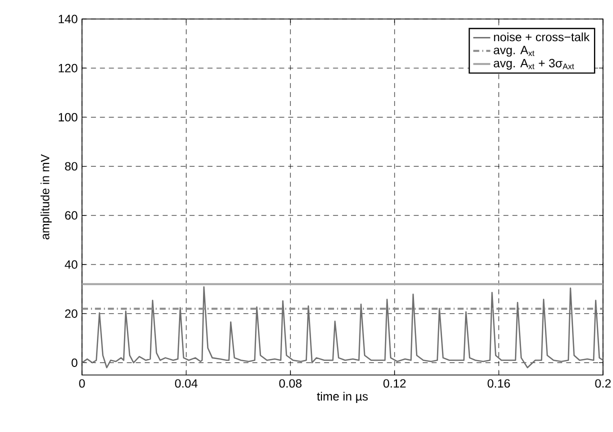 Image resolution: width=613 pixels, height=432 pixels. Describe the element at coordinates (186, 383) in the screenshot. I see `x-tick-label: 0.04` at that location.